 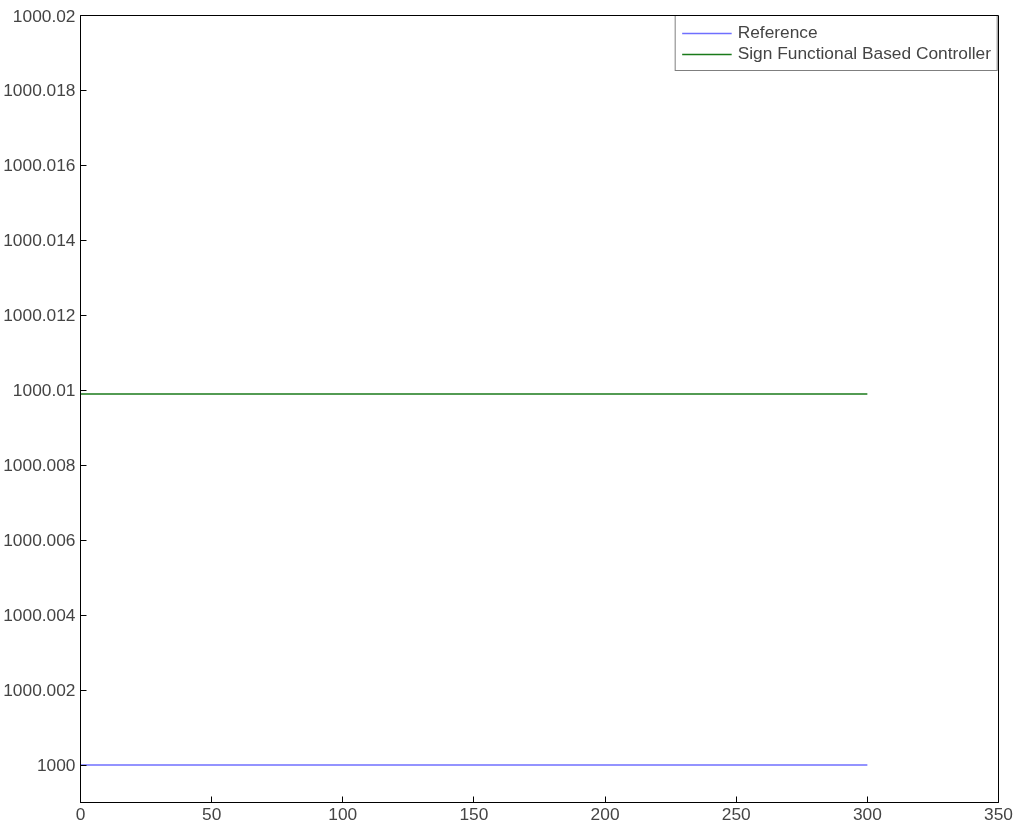 I want to click on y-tick-label: 1000.016, so click(x=39, y=165).